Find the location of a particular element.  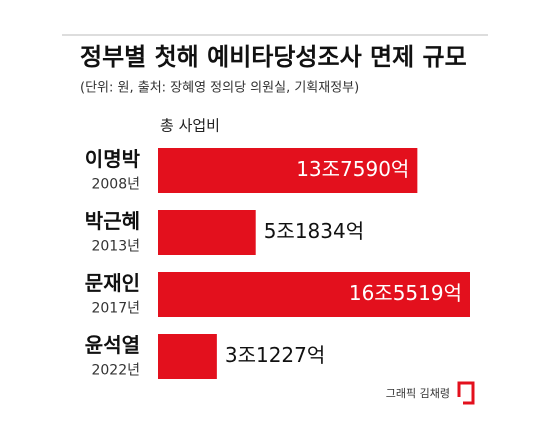

value-label: 16조5519억 is located at coordinates (405, 293).